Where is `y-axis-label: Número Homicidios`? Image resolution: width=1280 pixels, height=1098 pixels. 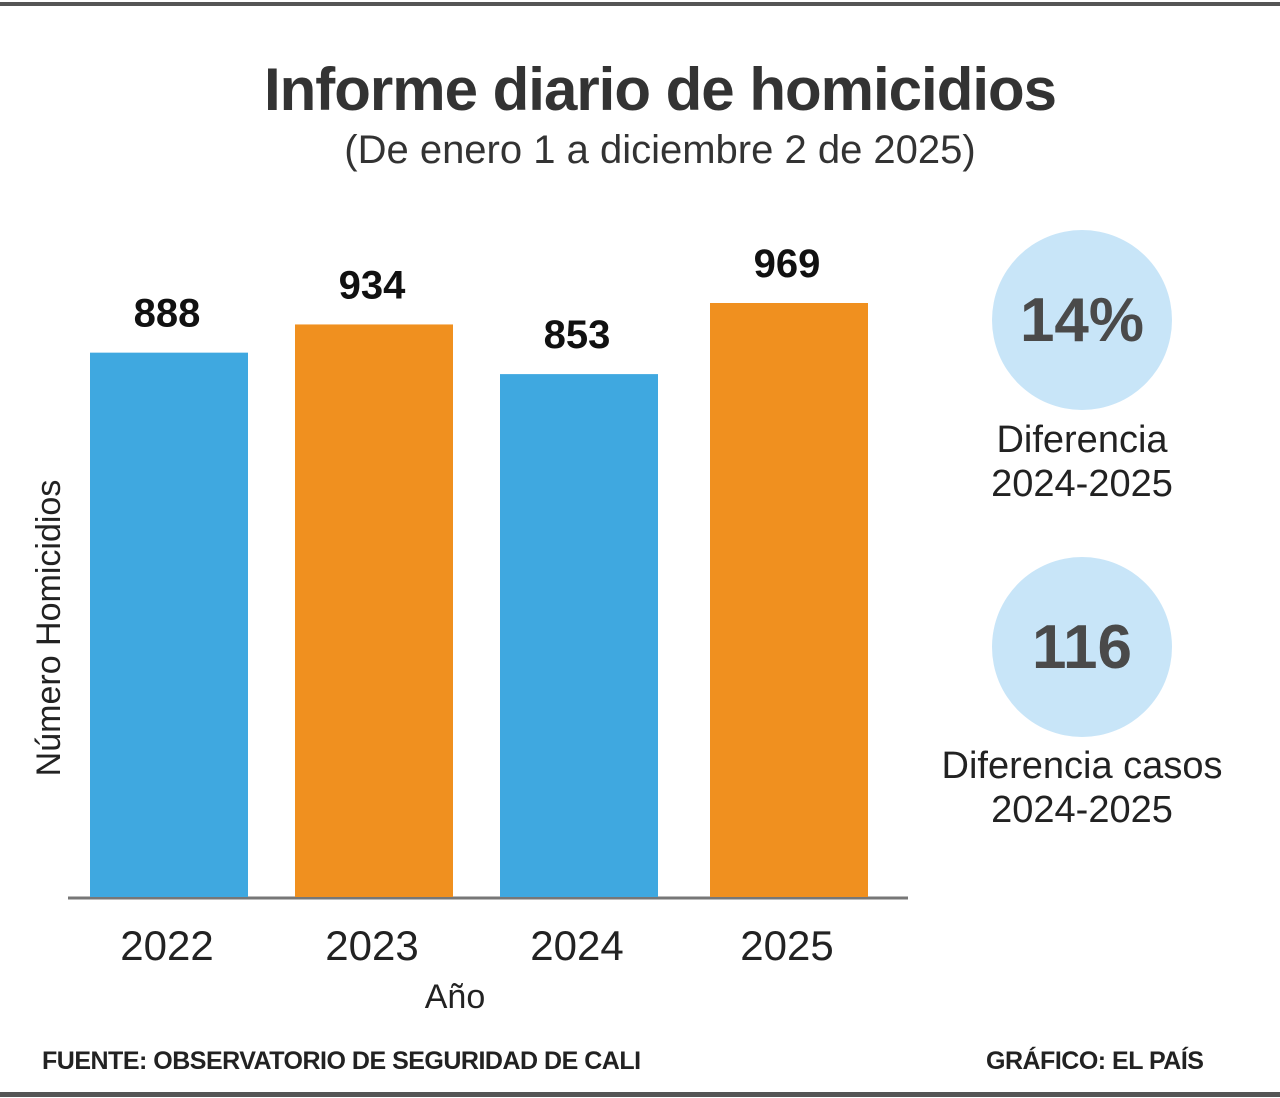
y-axis-label: Número Homicidios is located at coordinates (49, 628).